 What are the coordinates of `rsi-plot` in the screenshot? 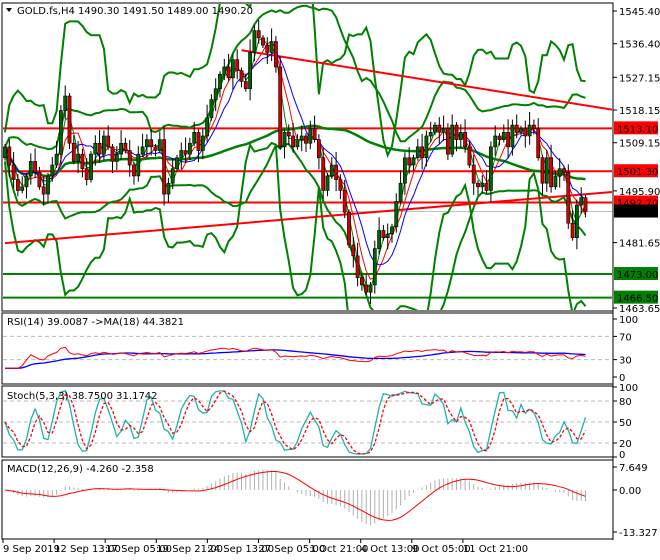 It's located at (307, 352).